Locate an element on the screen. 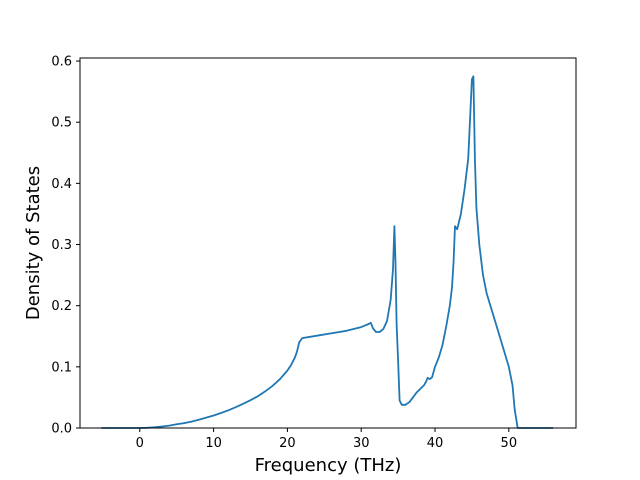 This screenshot has width=640, height=480. x-axis-ticks: 0 10 20 30 40 50 is located at coordinates (326, 439).